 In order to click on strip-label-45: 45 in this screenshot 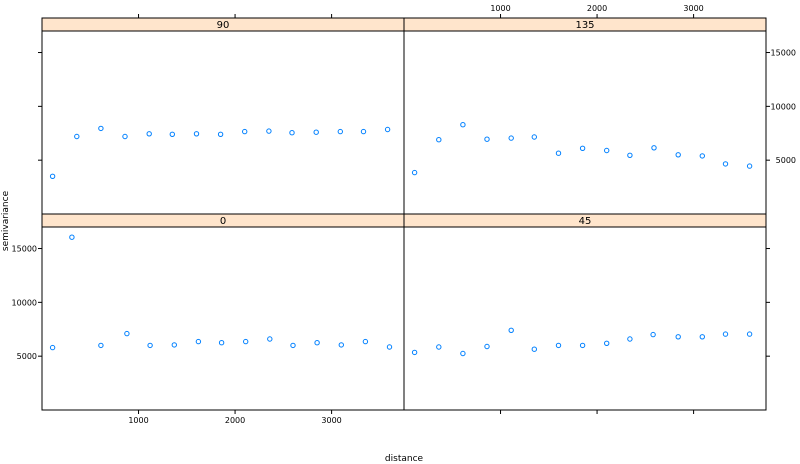, I will do `click(585, 221)`.